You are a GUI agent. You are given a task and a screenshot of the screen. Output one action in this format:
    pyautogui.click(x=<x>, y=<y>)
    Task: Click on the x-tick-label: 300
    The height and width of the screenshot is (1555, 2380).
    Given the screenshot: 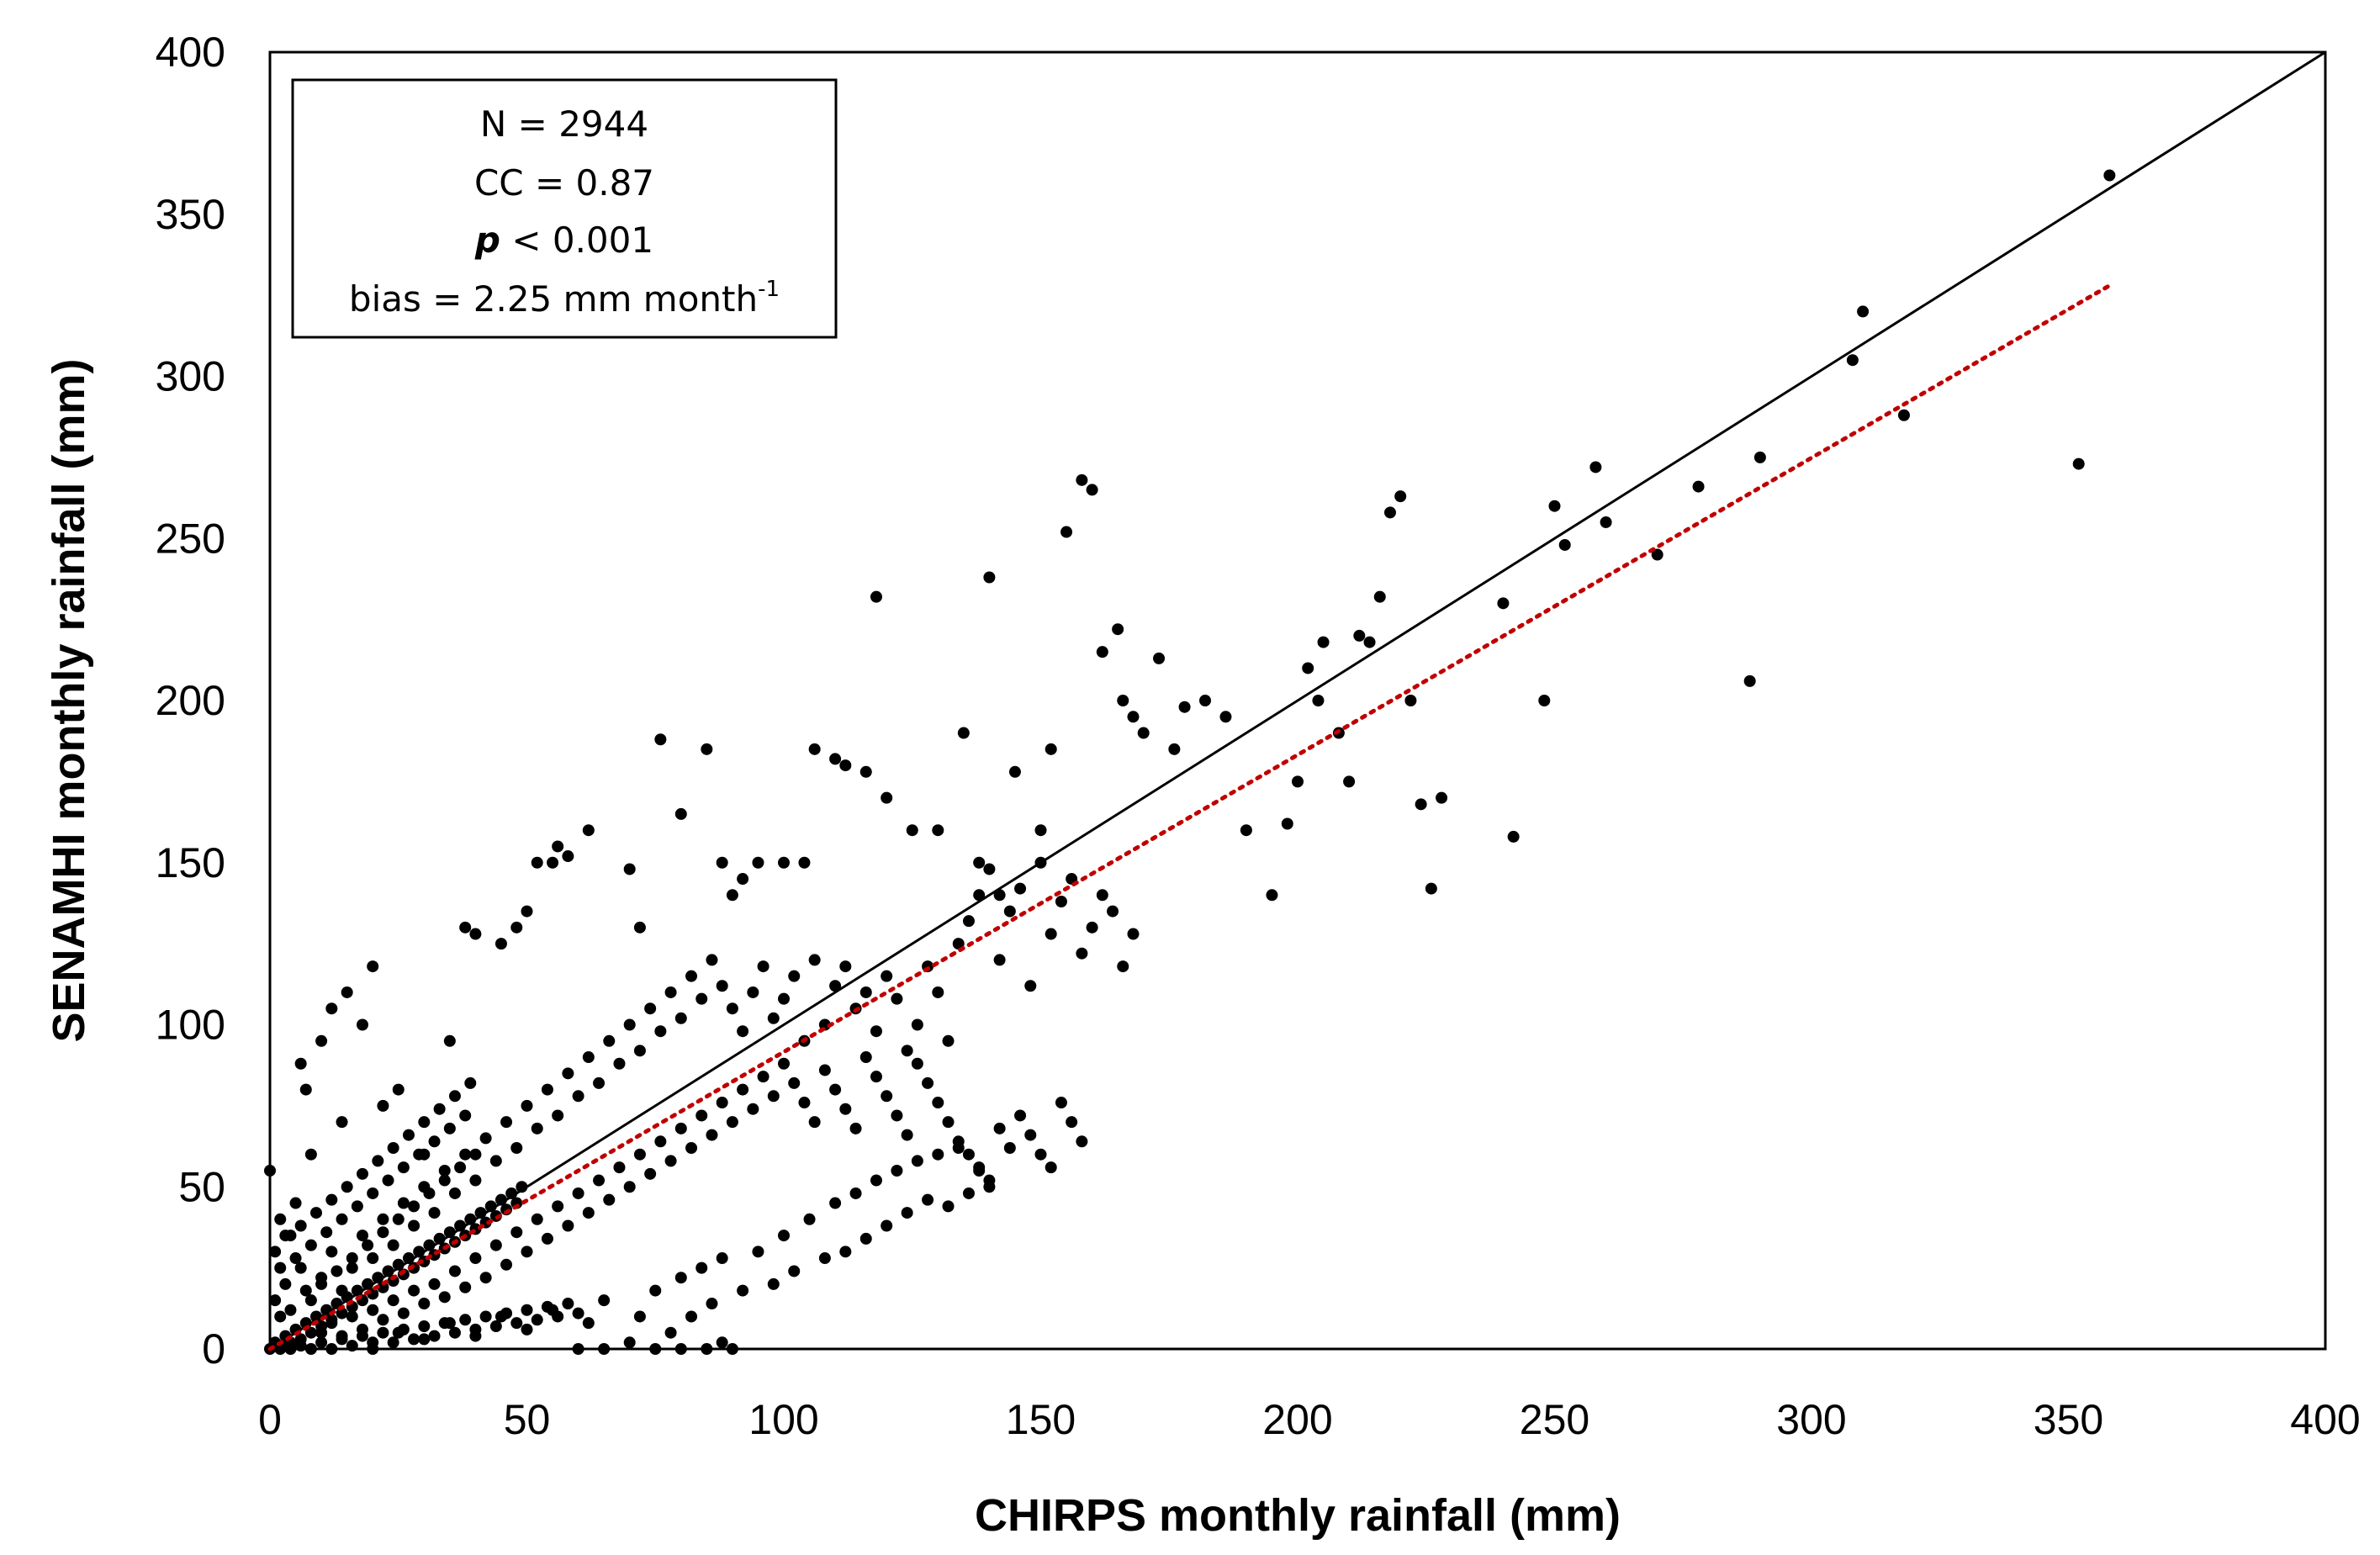 What is the action you would take?
    pyautogui.click(x=1811, y=1419)
    